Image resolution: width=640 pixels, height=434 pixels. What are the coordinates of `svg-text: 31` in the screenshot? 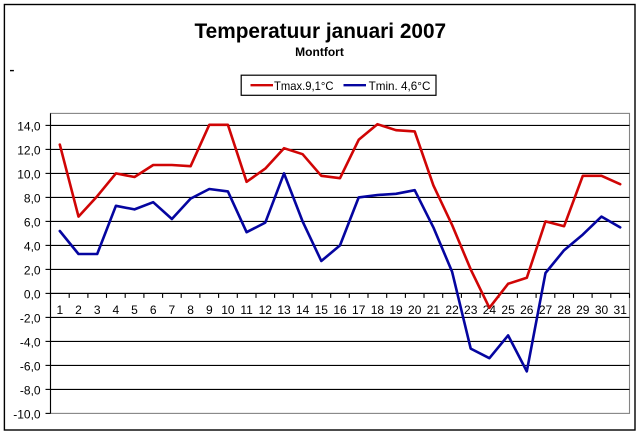 It's located at (621, 310).